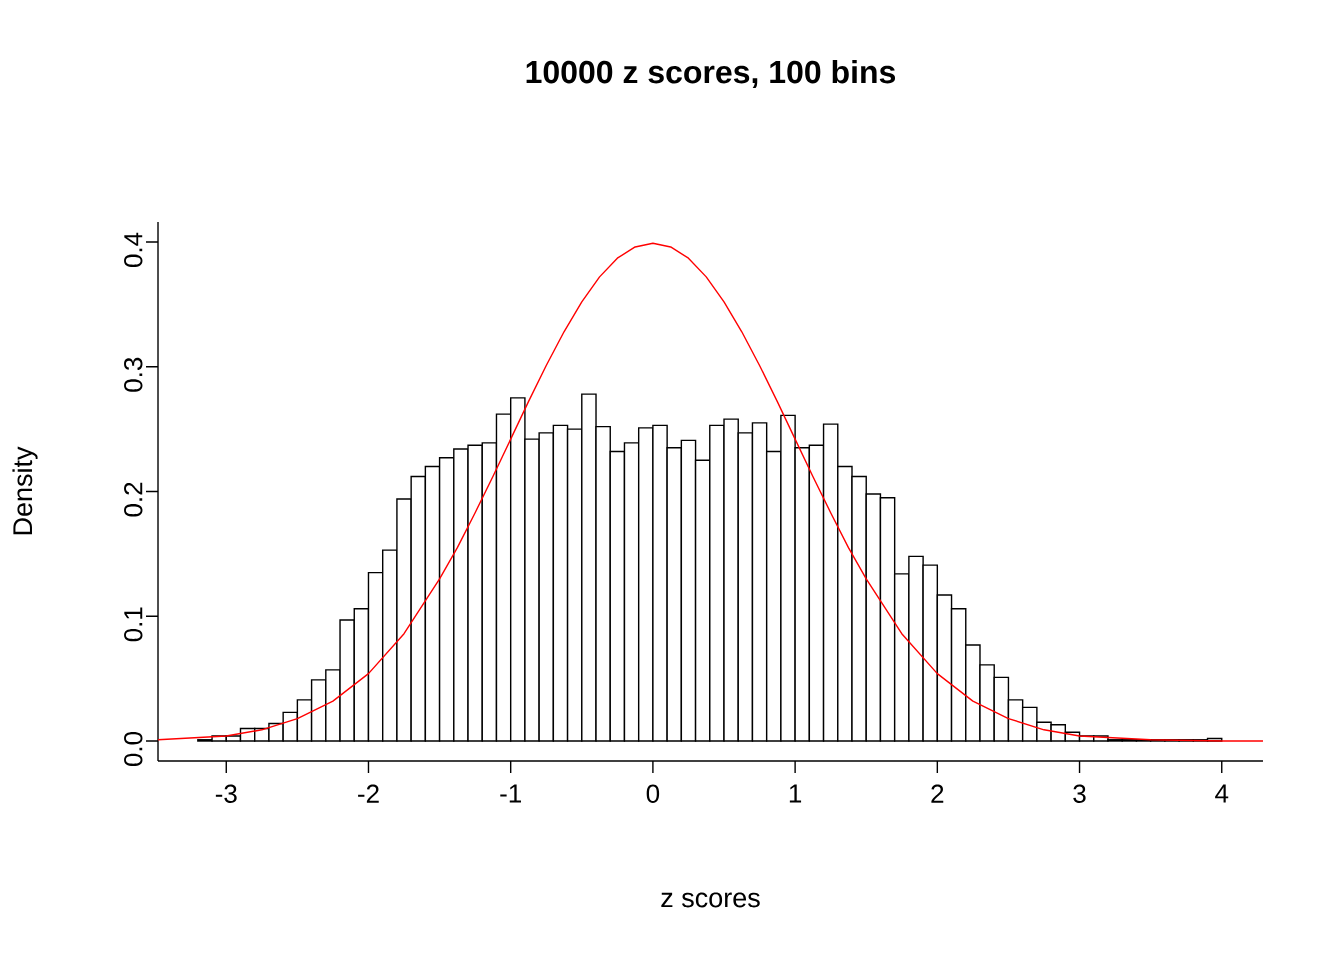  What do you see at coordinates (1079, 793) in the screenshot?
I see `x-tick-label: 3` at bounding box center [1079, 793].